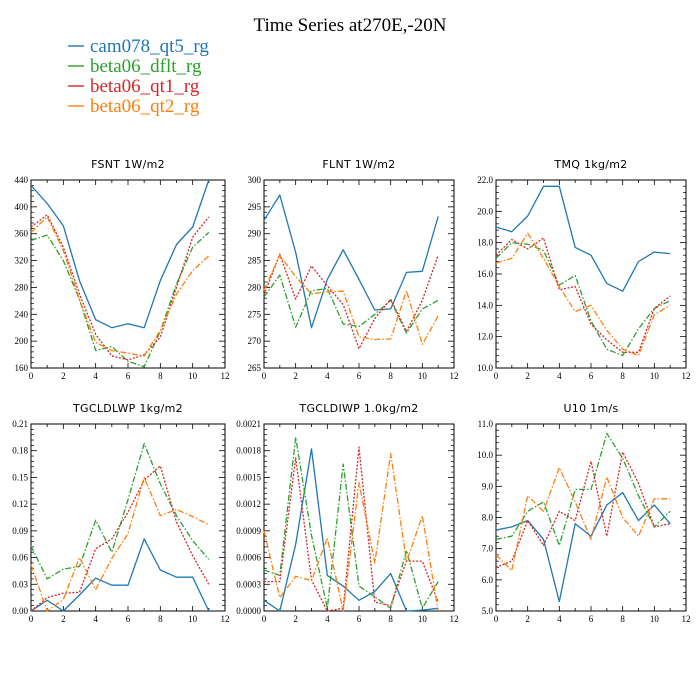 The image size is (700, 700). I want to click on y-tick-label: 0.21, so click(20, 424).